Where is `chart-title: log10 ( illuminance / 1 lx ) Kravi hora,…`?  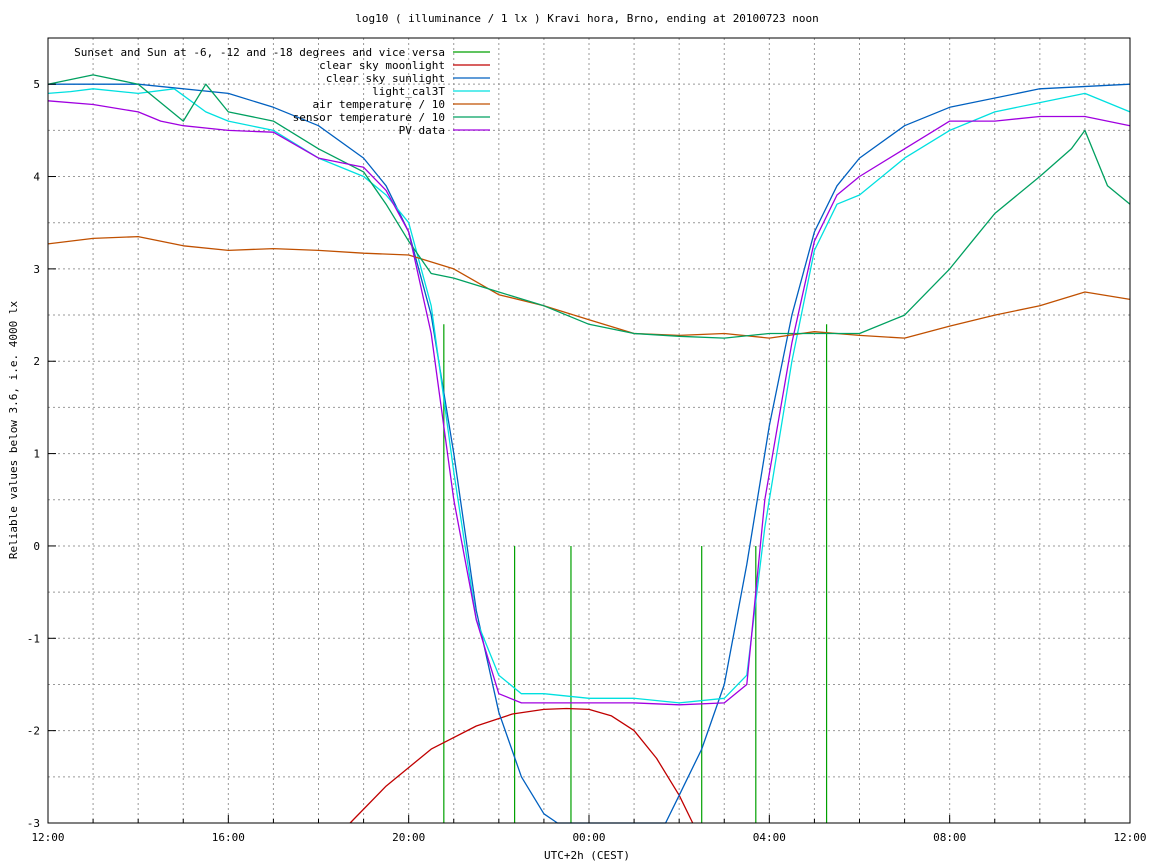
chart-title: log10 ( illuminance / 1 lx ) Kravi hora,… is located at coordinates (587, 18).